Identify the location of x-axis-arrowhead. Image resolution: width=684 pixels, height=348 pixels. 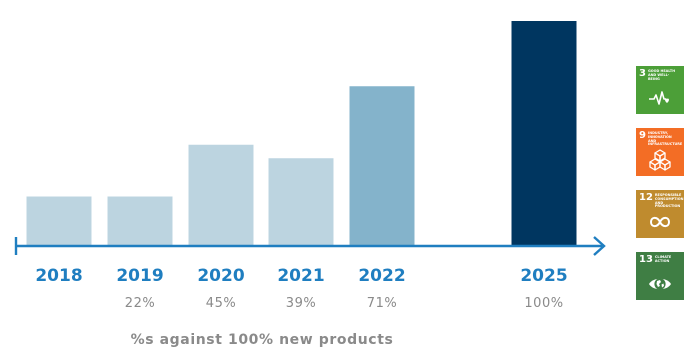
(599, 246).